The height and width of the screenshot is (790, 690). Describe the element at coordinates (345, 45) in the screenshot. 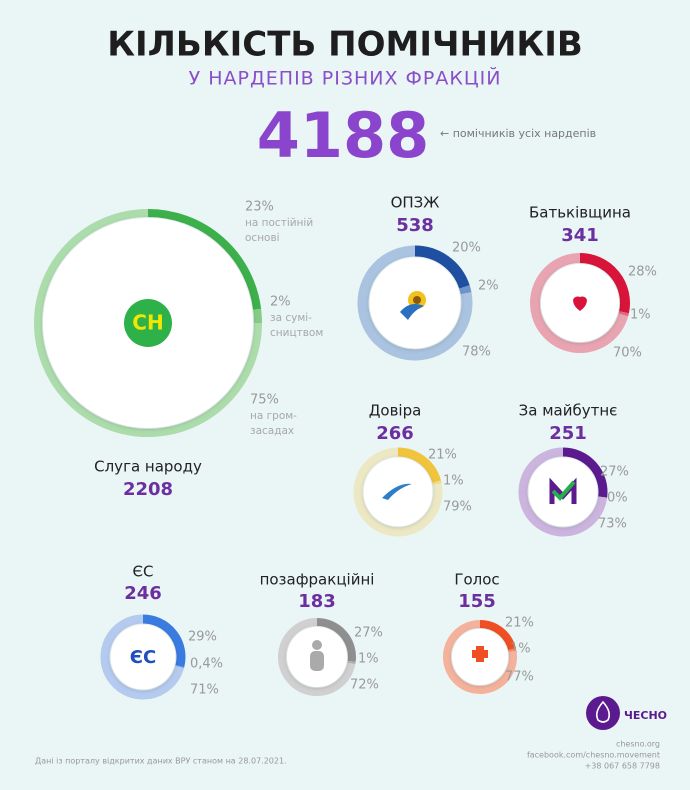

I see `title: КІЛЬКІСТЬ ПОМІЧНИКІВ` at that location.